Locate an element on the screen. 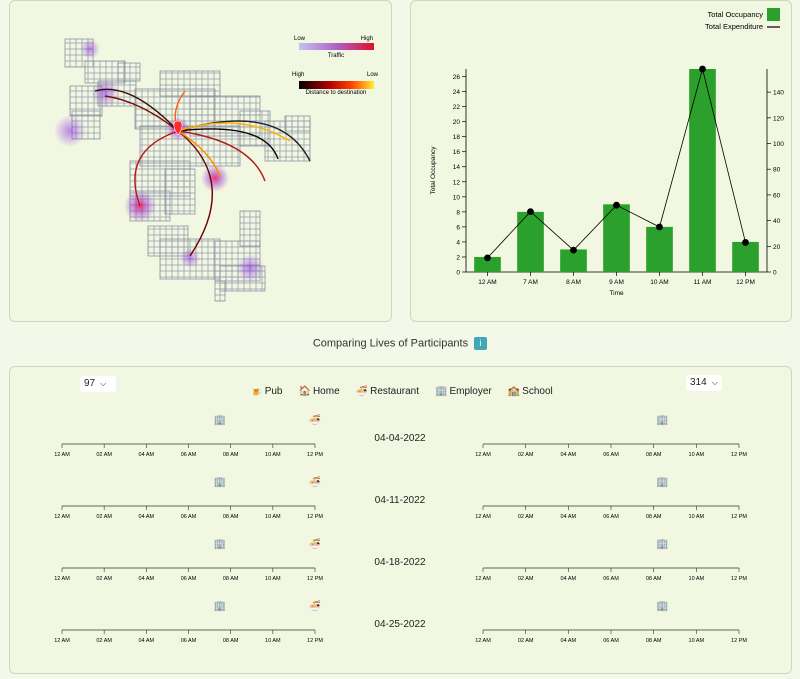 The width and height of the screenshot is (800, 679). x-tick-label: 10 AM is located at coordinates (659, 282).